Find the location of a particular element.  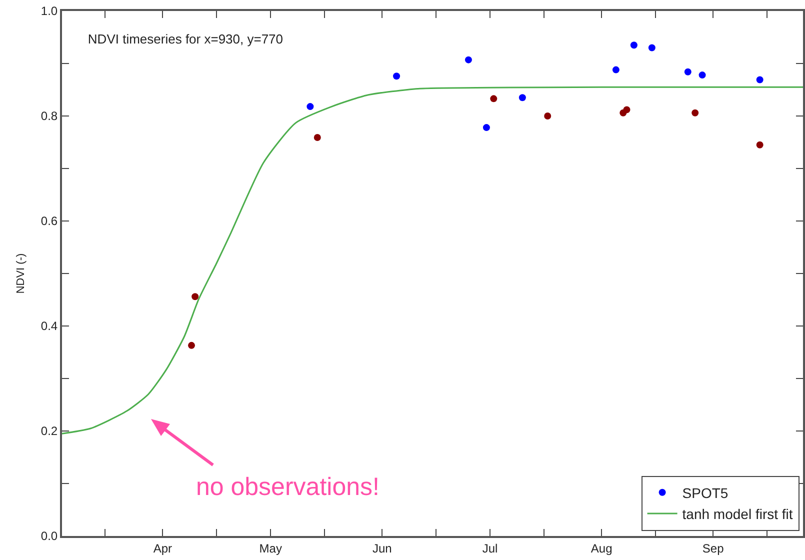

y-tick-label: 0.2 is located at coordinates (49, 431).